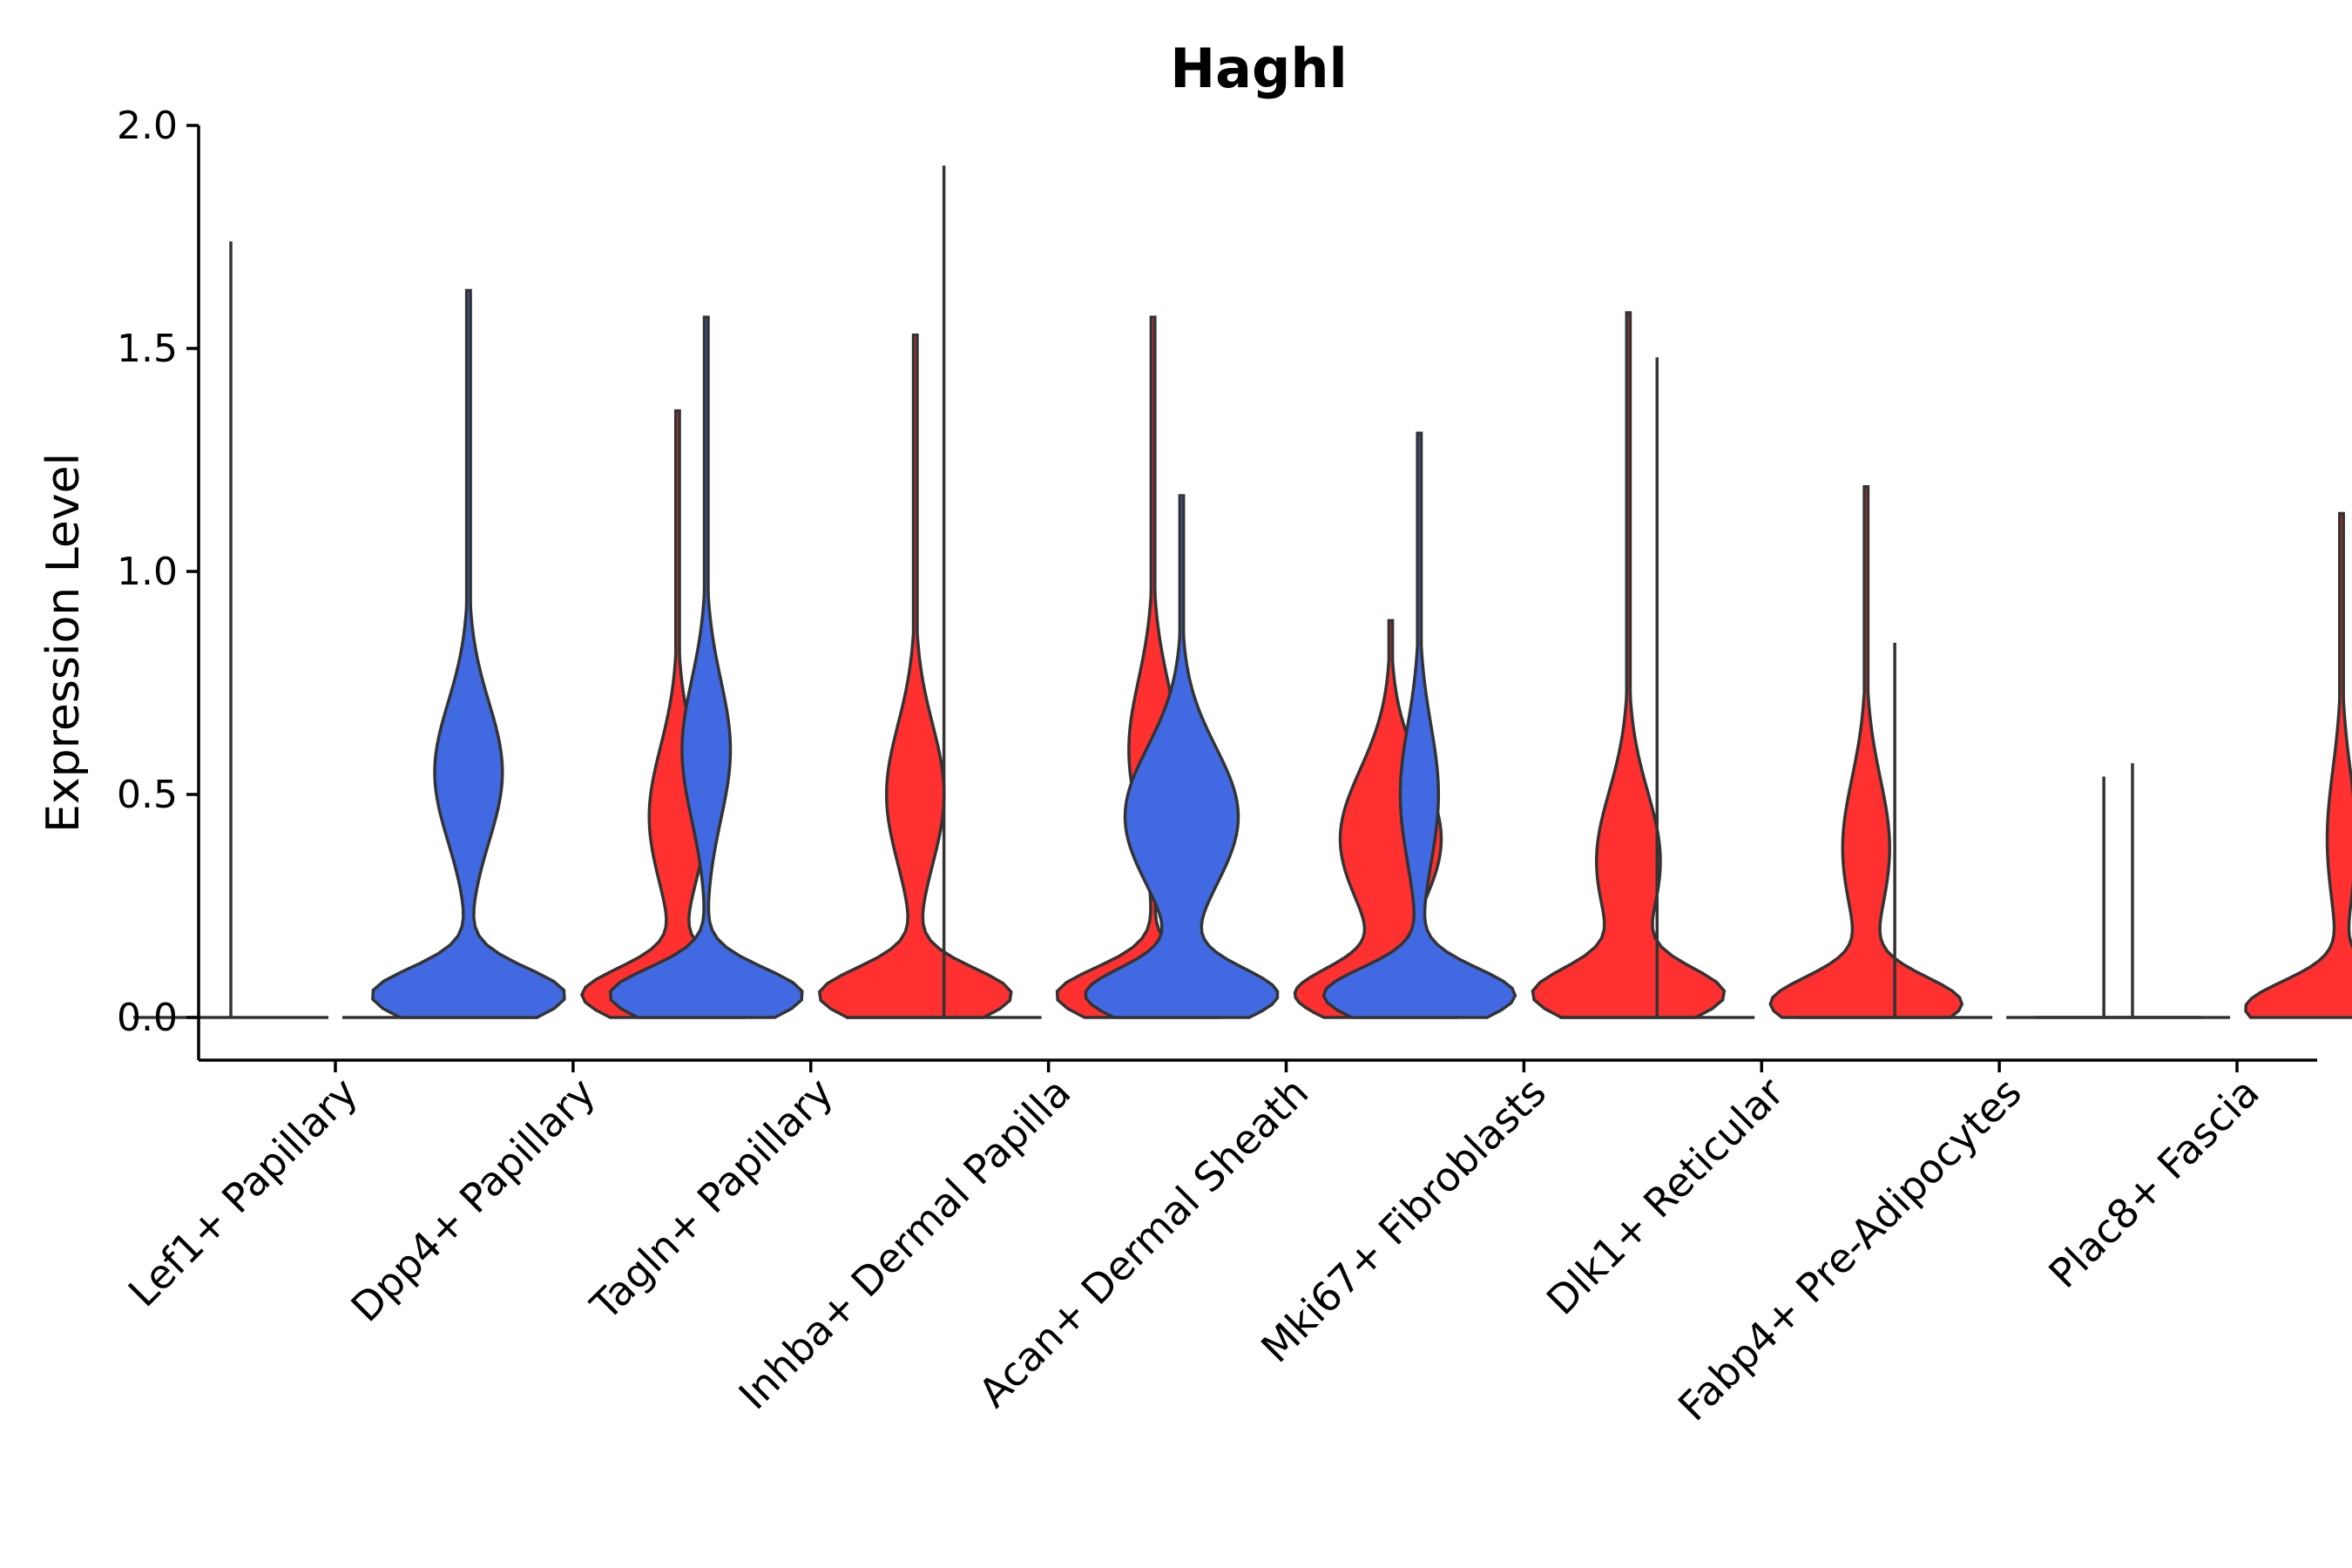 The width and height of the screenshot is (2352, 1568). I want to click on y-tick-label: 1.5, so click(147, 349).